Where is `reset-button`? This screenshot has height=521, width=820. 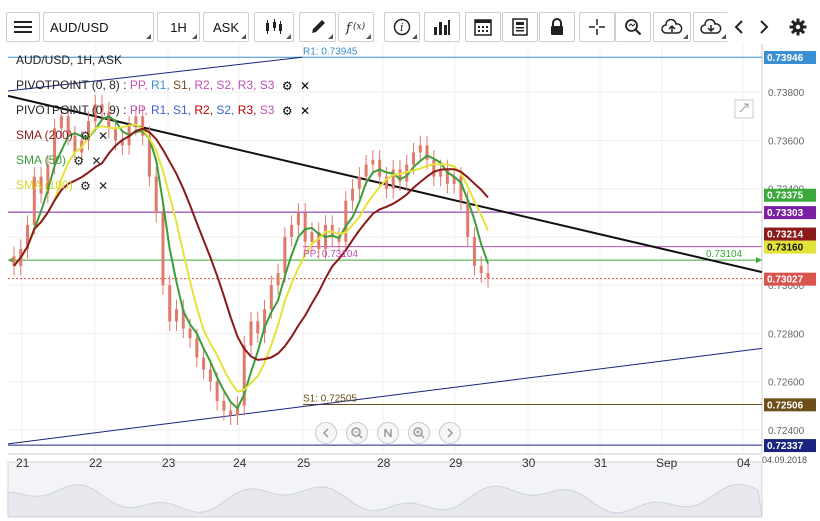 reset-button is located at coordinates (388, 433).